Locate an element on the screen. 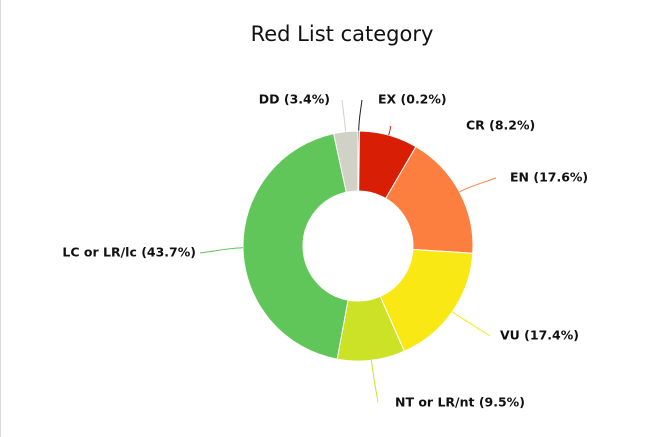 This screenshot has width=665, height=437. chart-title: Red List category is located at coordinates (342, 34).